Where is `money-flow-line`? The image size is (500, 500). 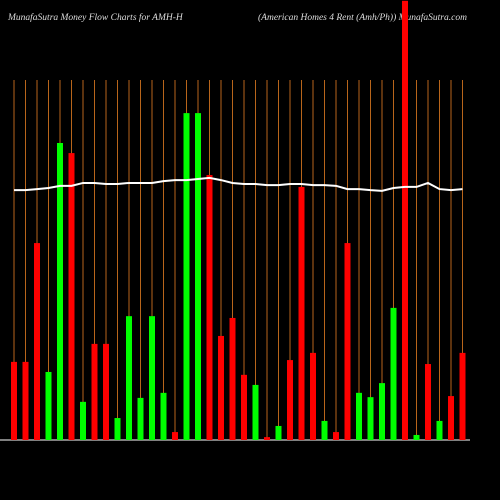
money-flow-line is located at coordinates (238, 184).